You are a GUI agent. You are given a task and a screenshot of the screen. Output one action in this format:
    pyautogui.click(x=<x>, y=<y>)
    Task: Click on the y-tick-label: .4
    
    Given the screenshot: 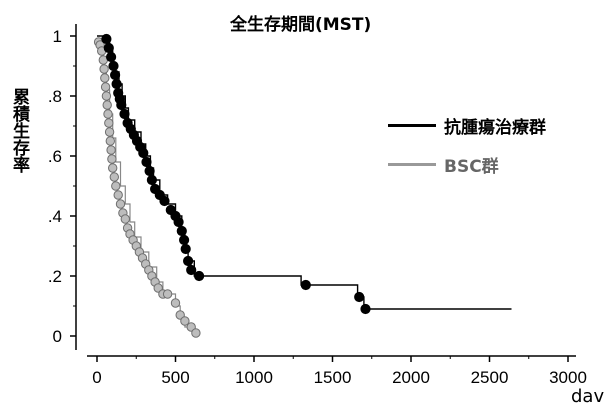 What is the action you would take?
    pyautogui.click(x=55, y=216)
    